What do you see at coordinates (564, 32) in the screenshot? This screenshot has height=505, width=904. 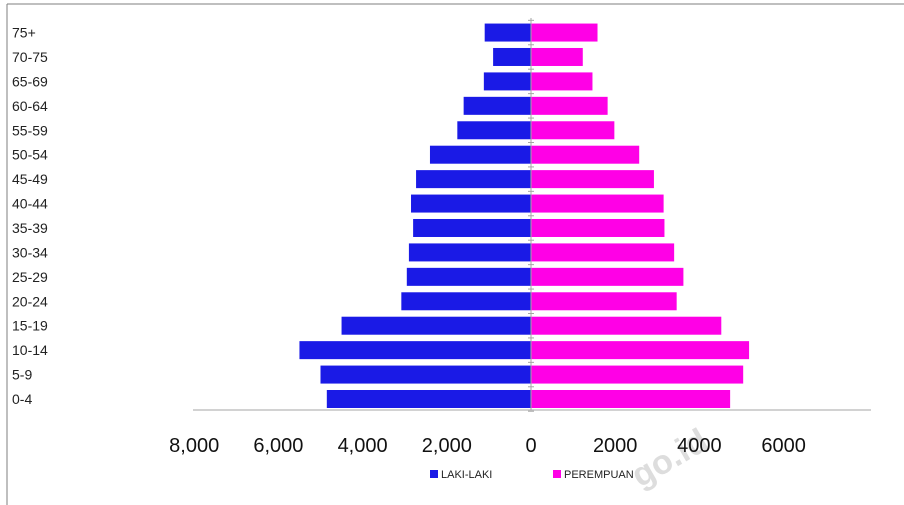 I see `bar-perempuan-75+` at bounding box center [564, 32].